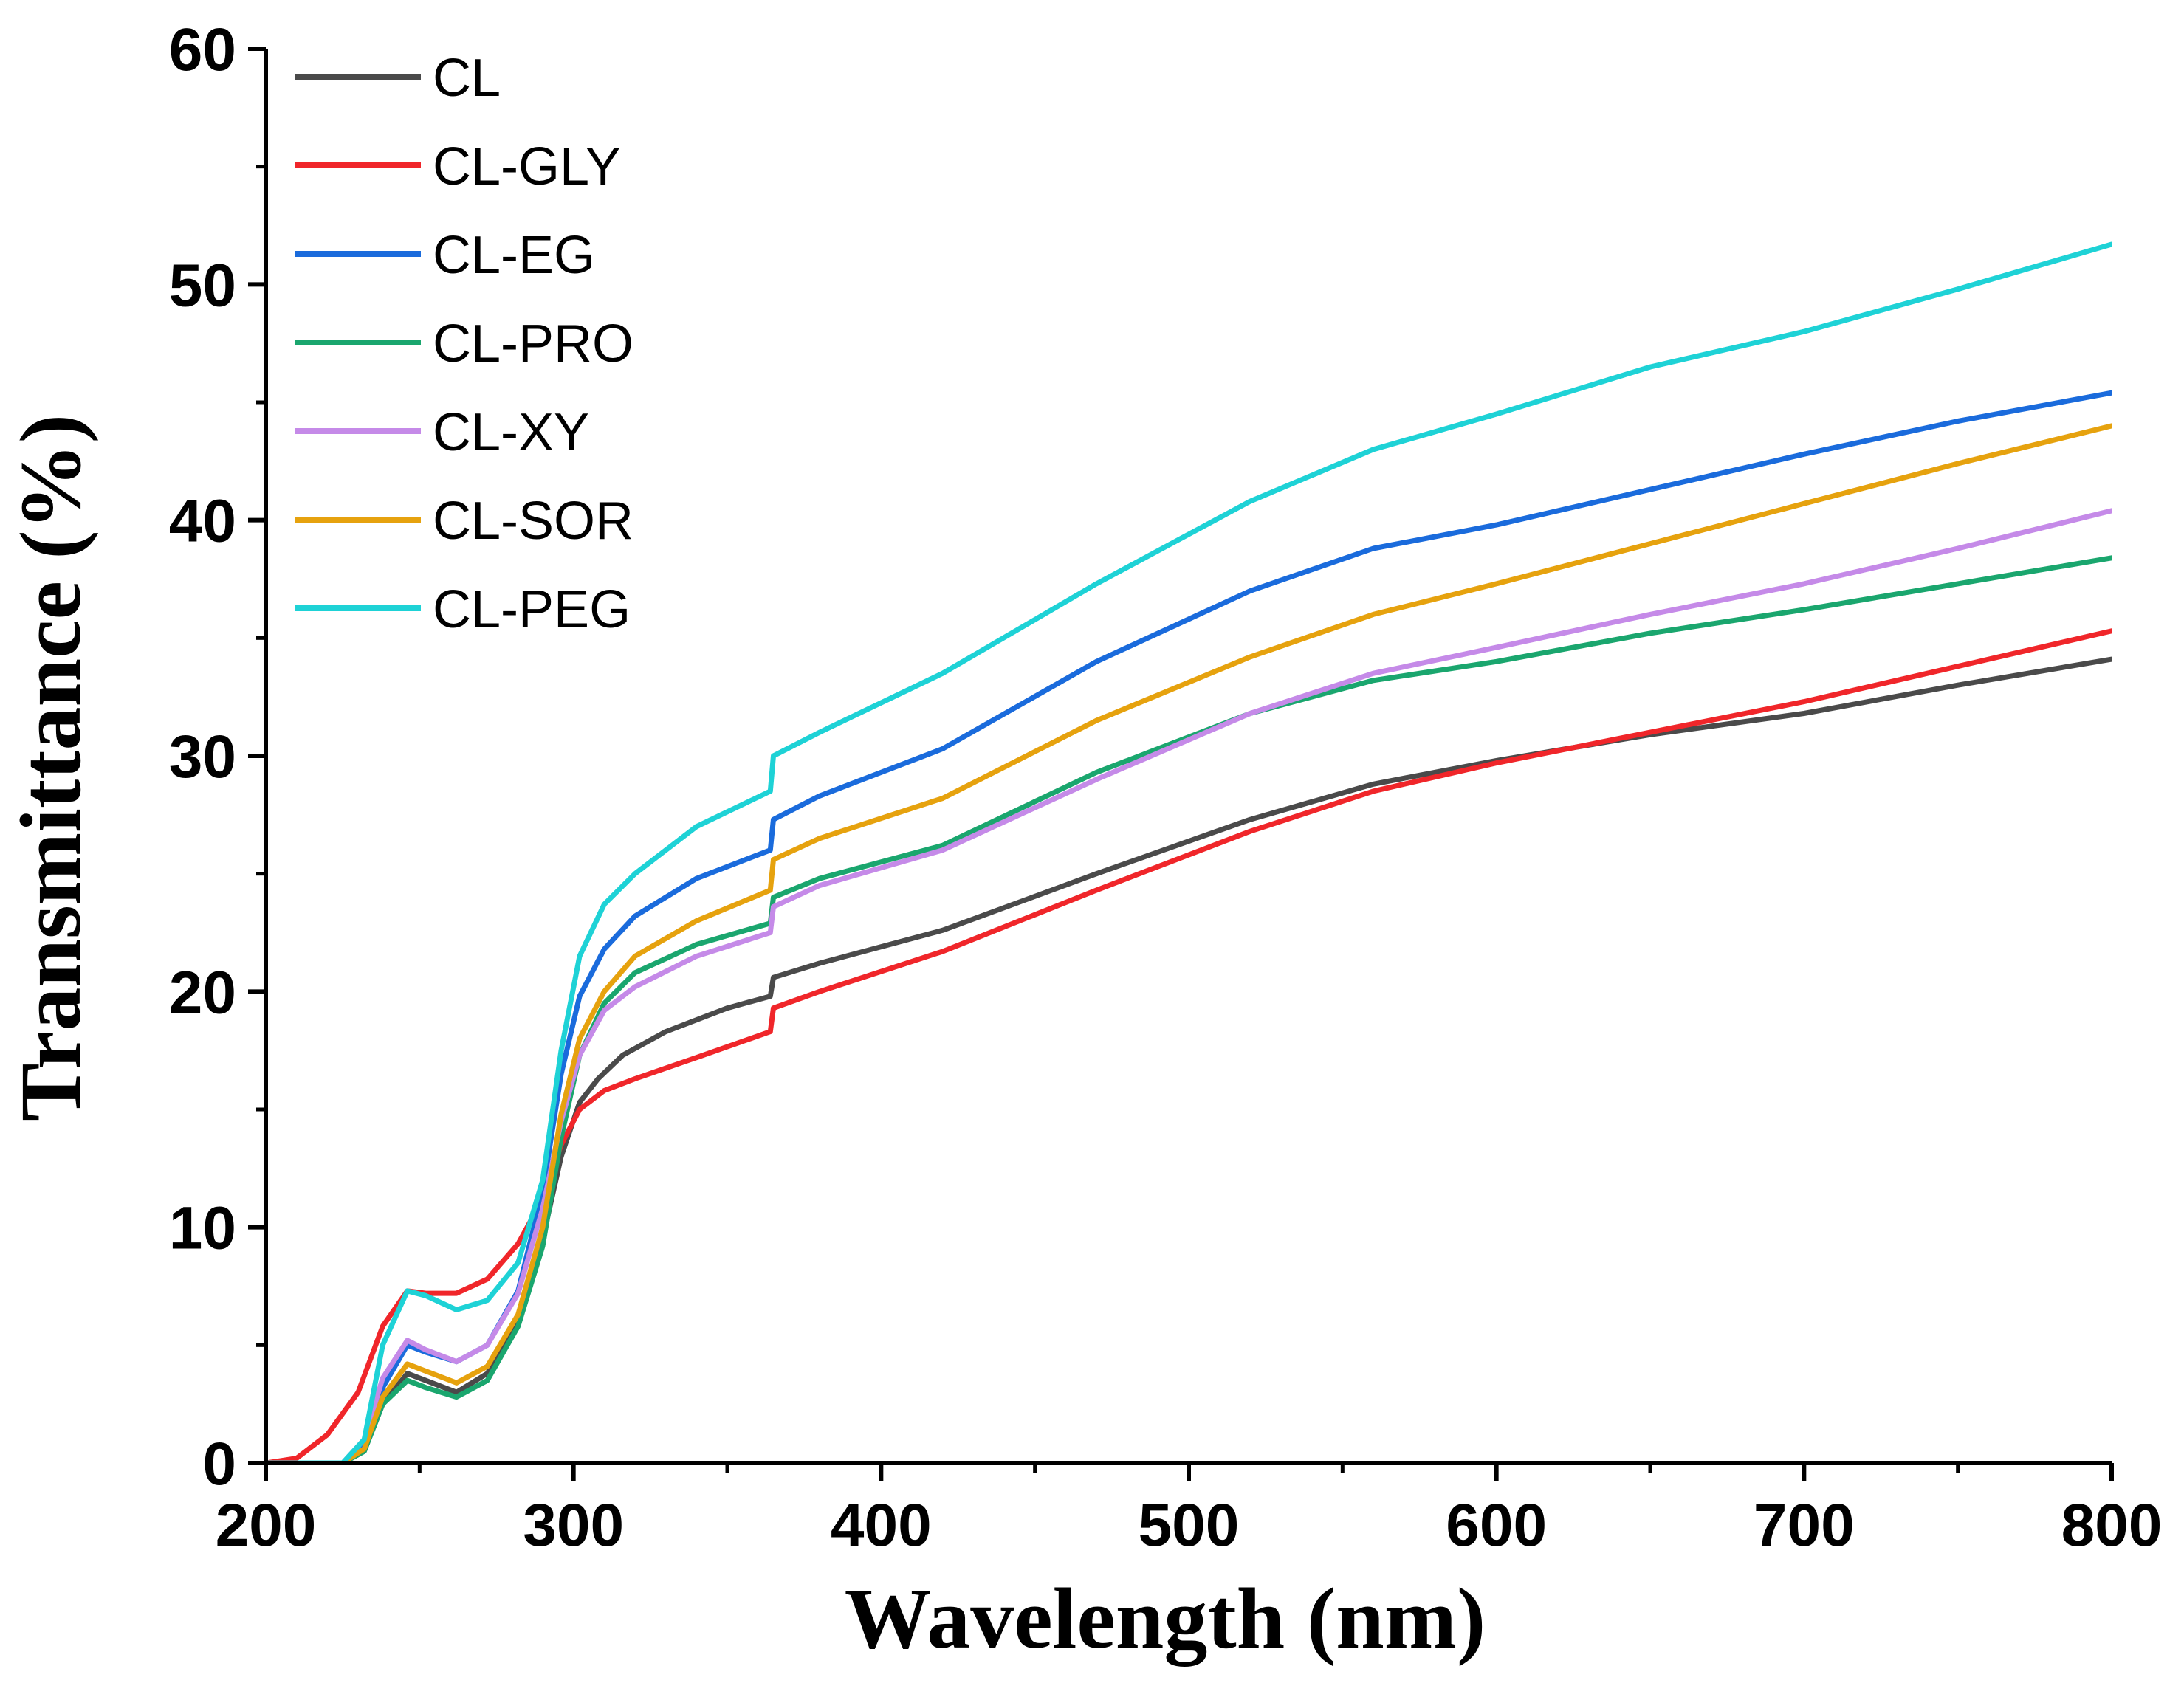 The image size is (2184, 1697). What do you see at coordinates (527, 166) in the screenshot?
I see `legend-label: CL-GLY` at bounding box center [527, 166].